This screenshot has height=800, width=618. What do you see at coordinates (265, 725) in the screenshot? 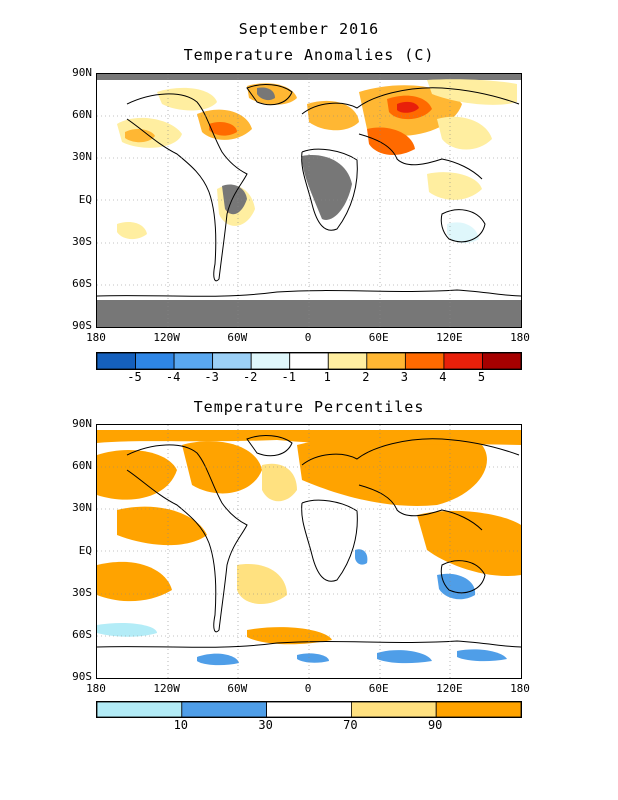
I see `colorbar-label: 30` at bounding box center [265, 725].